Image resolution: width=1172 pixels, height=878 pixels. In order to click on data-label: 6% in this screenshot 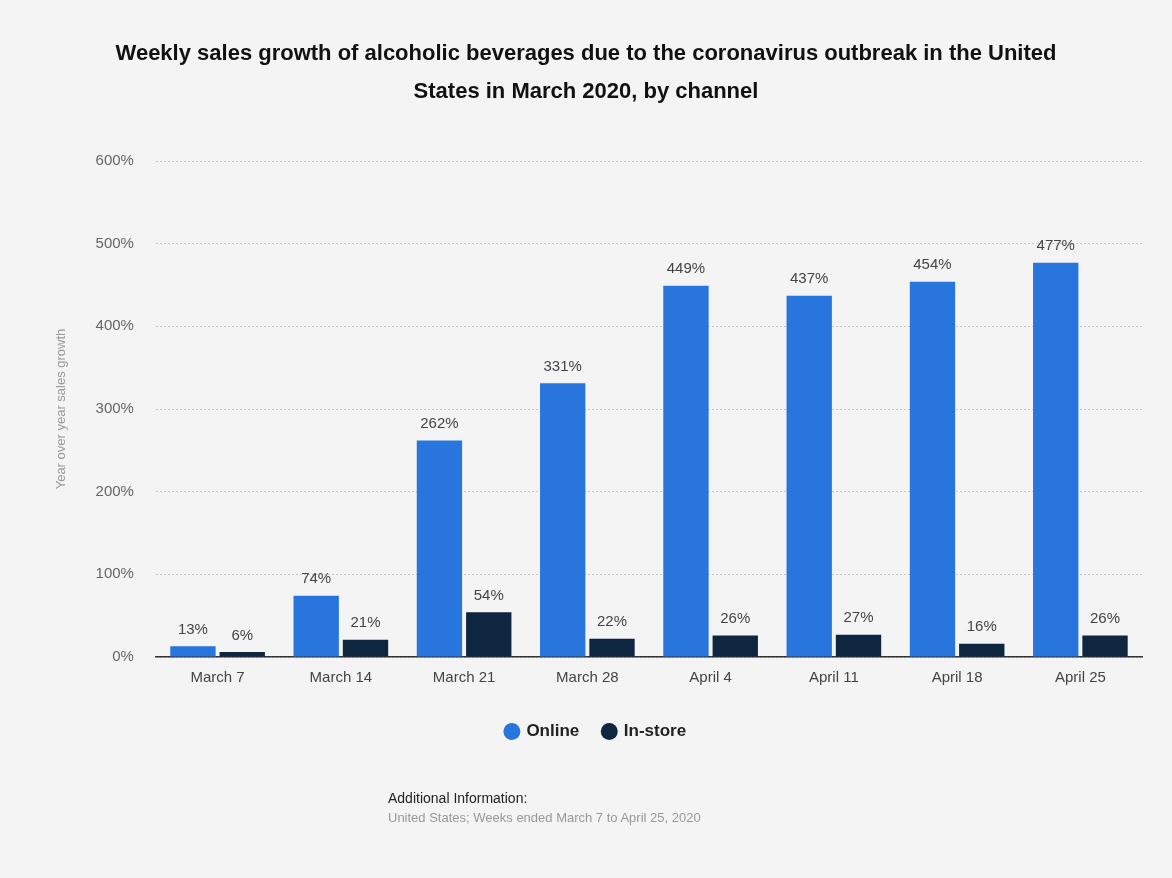, I will do `click(242, 634)`.